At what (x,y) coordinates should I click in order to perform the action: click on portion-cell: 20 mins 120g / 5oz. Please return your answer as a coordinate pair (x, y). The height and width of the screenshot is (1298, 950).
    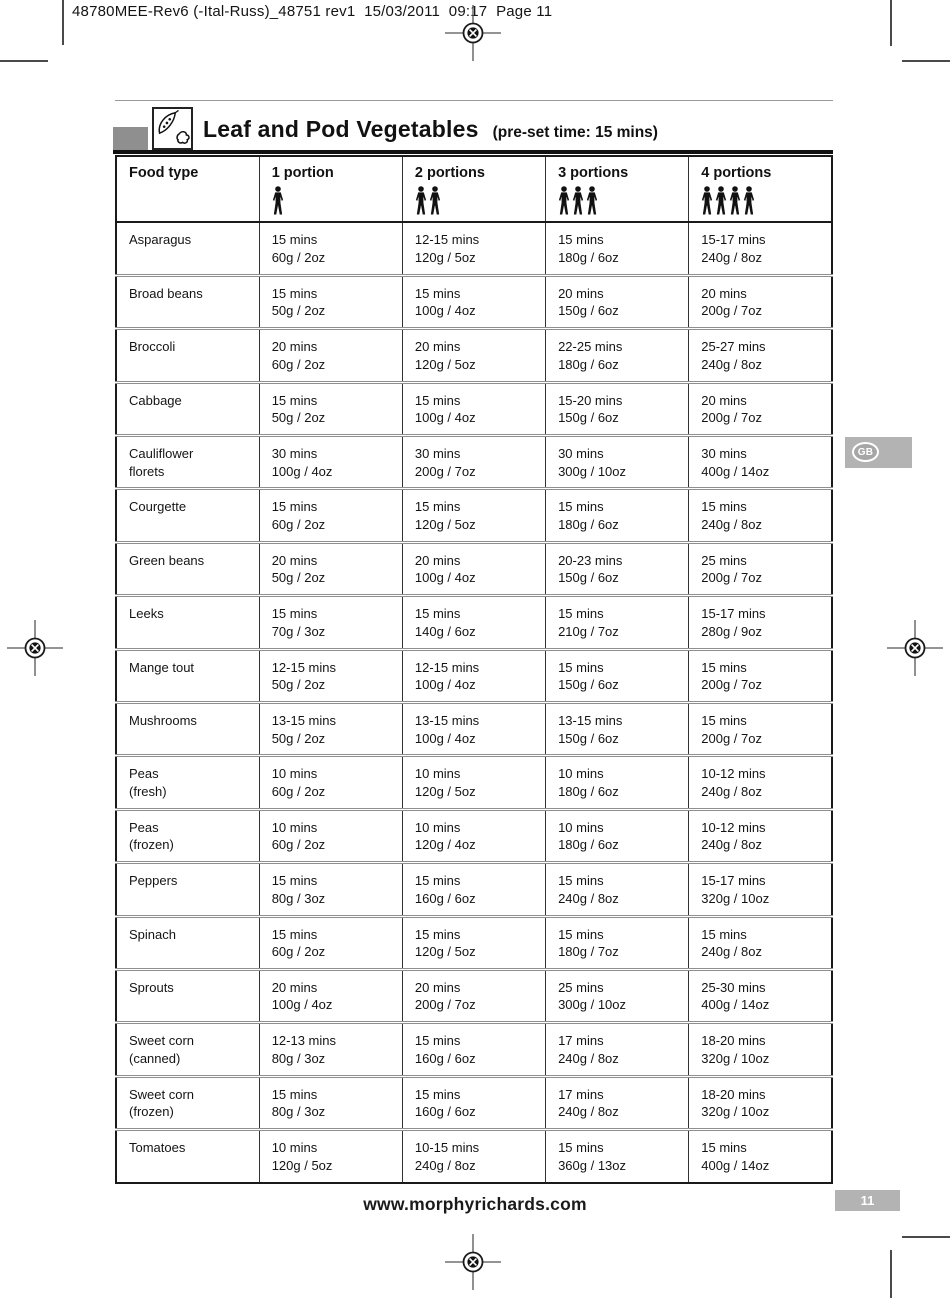
    Looking at the image, I should click on (473, 355).